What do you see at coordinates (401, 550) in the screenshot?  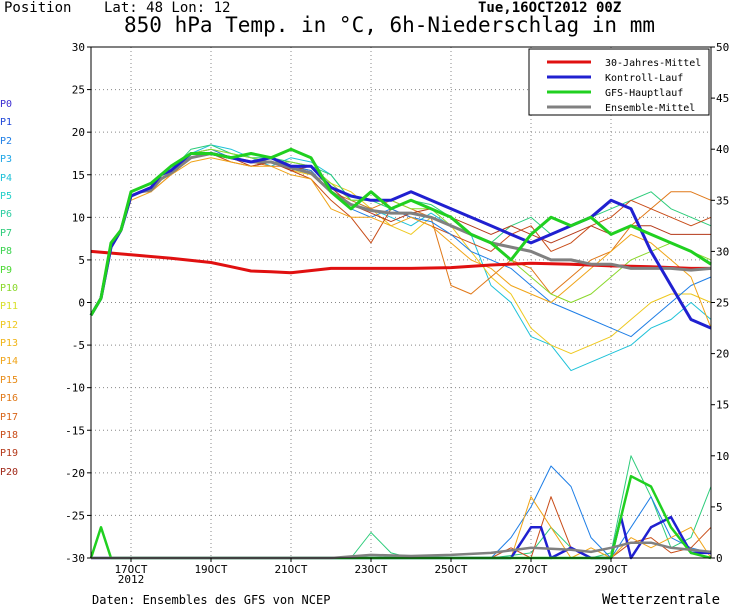 I see `precip-line` at bounding box center [401, 550].